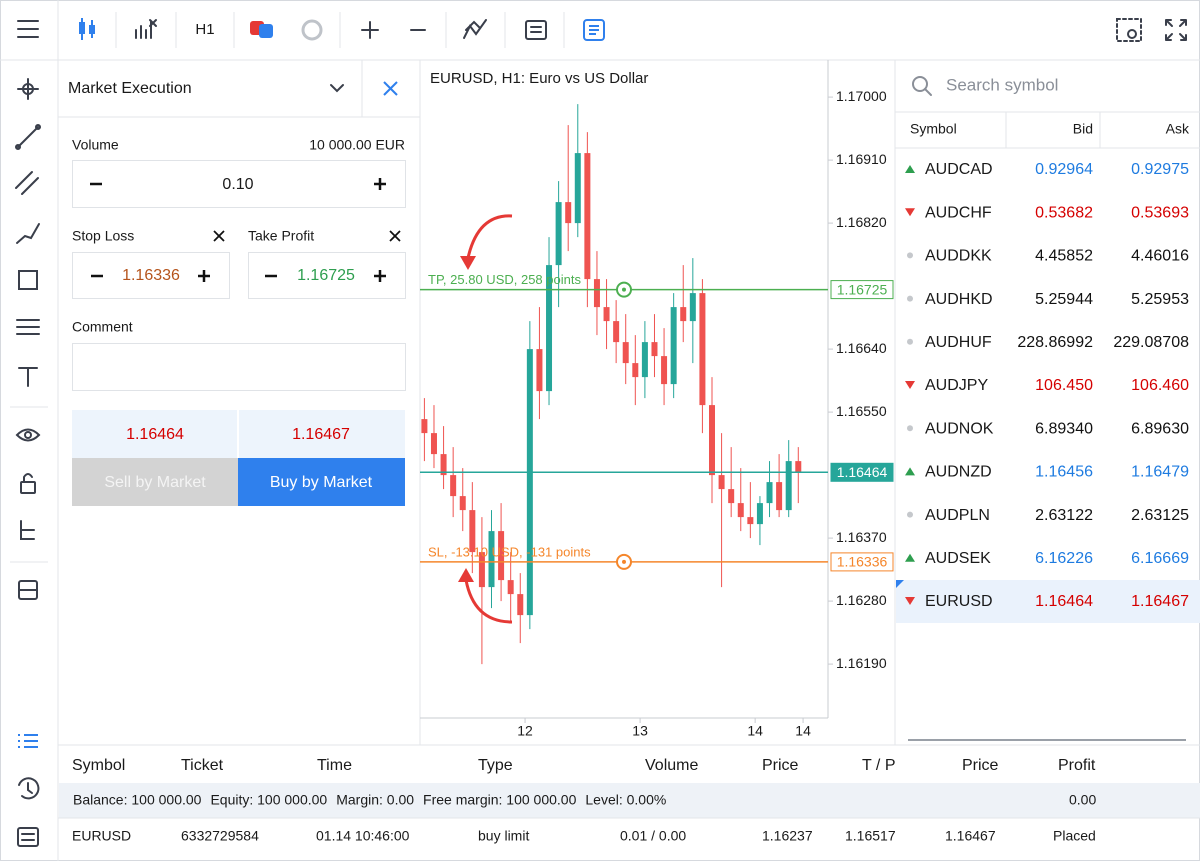 This screenshot has width=1200, height=861. What do you see at coordinates (1160, 601) in the screenshot?
I see `symbol-ask: 1.16467` at bounding box center [1160, 601].